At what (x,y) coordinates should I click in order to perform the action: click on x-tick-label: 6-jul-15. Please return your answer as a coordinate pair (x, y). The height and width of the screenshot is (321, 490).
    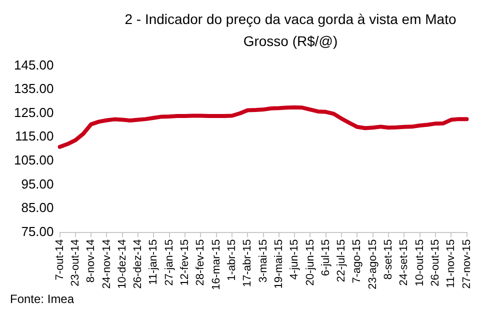
    Looking at the image, I should click on (326, 257).